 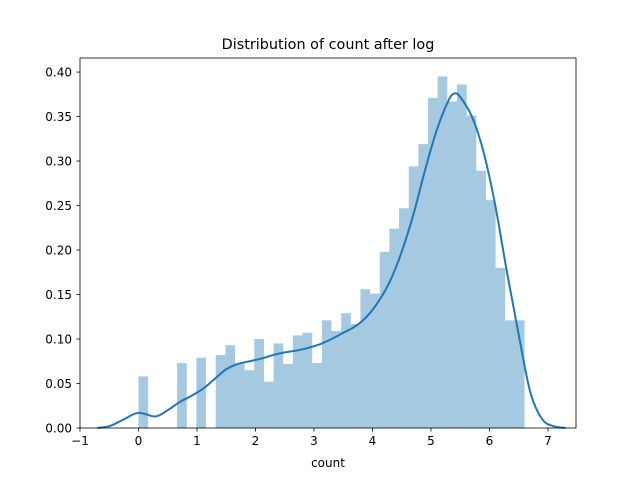 What do you see at coordinates (328, 463) in the screenshot?
I see `x-axis-label: count` at bounding box center [328, 463].